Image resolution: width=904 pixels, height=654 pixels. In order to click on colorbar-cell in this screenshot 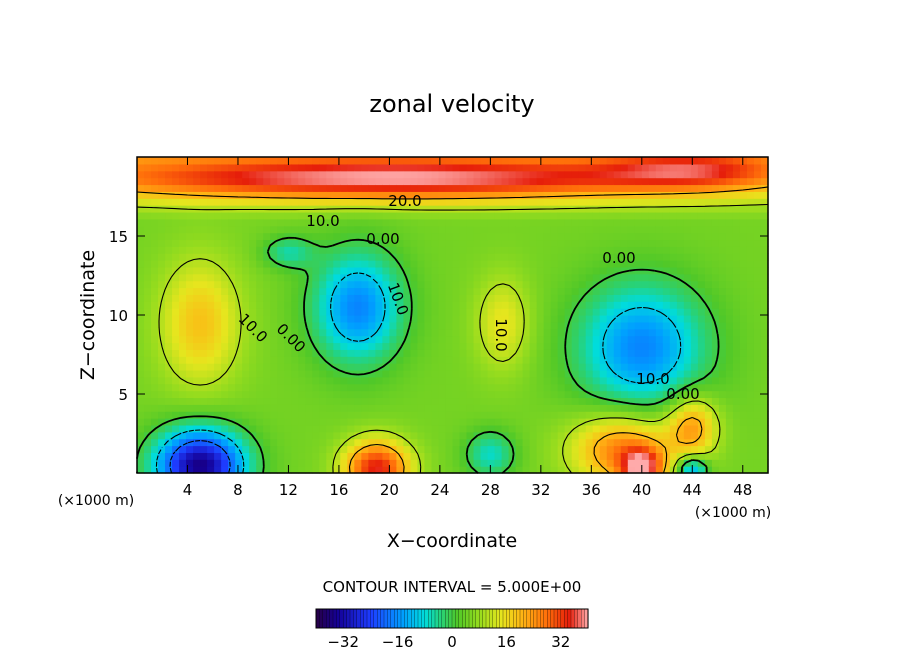, I will do `click(559, 618)`.